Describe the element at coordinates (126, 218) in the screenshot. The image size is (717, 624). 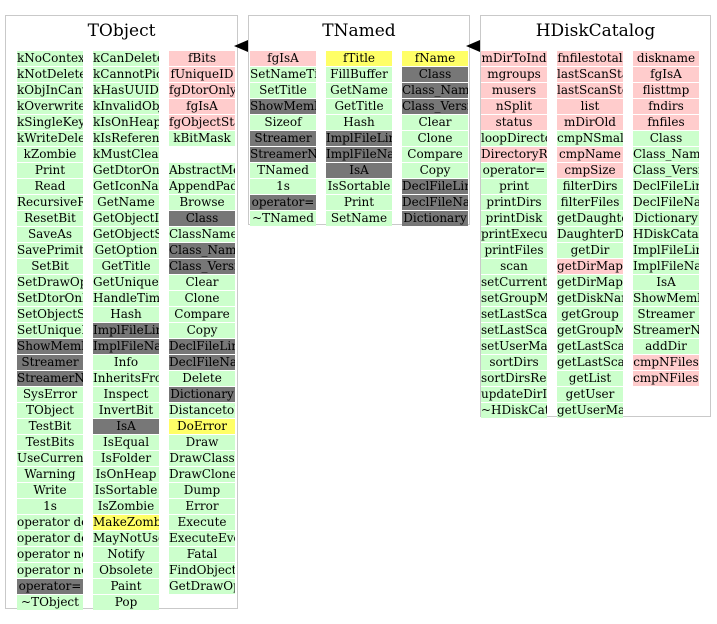
I see `member-entry: GetObjectInfo` at that location.